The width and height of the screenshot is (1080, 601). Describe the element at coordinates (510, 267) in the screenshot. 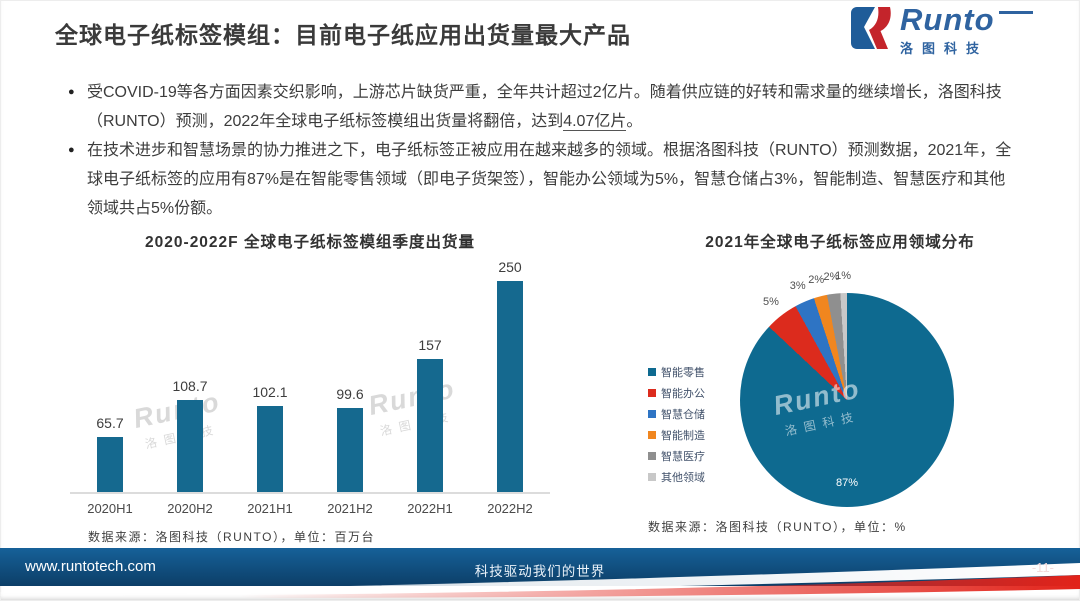

I see `bar-value-label: 250` at that location.